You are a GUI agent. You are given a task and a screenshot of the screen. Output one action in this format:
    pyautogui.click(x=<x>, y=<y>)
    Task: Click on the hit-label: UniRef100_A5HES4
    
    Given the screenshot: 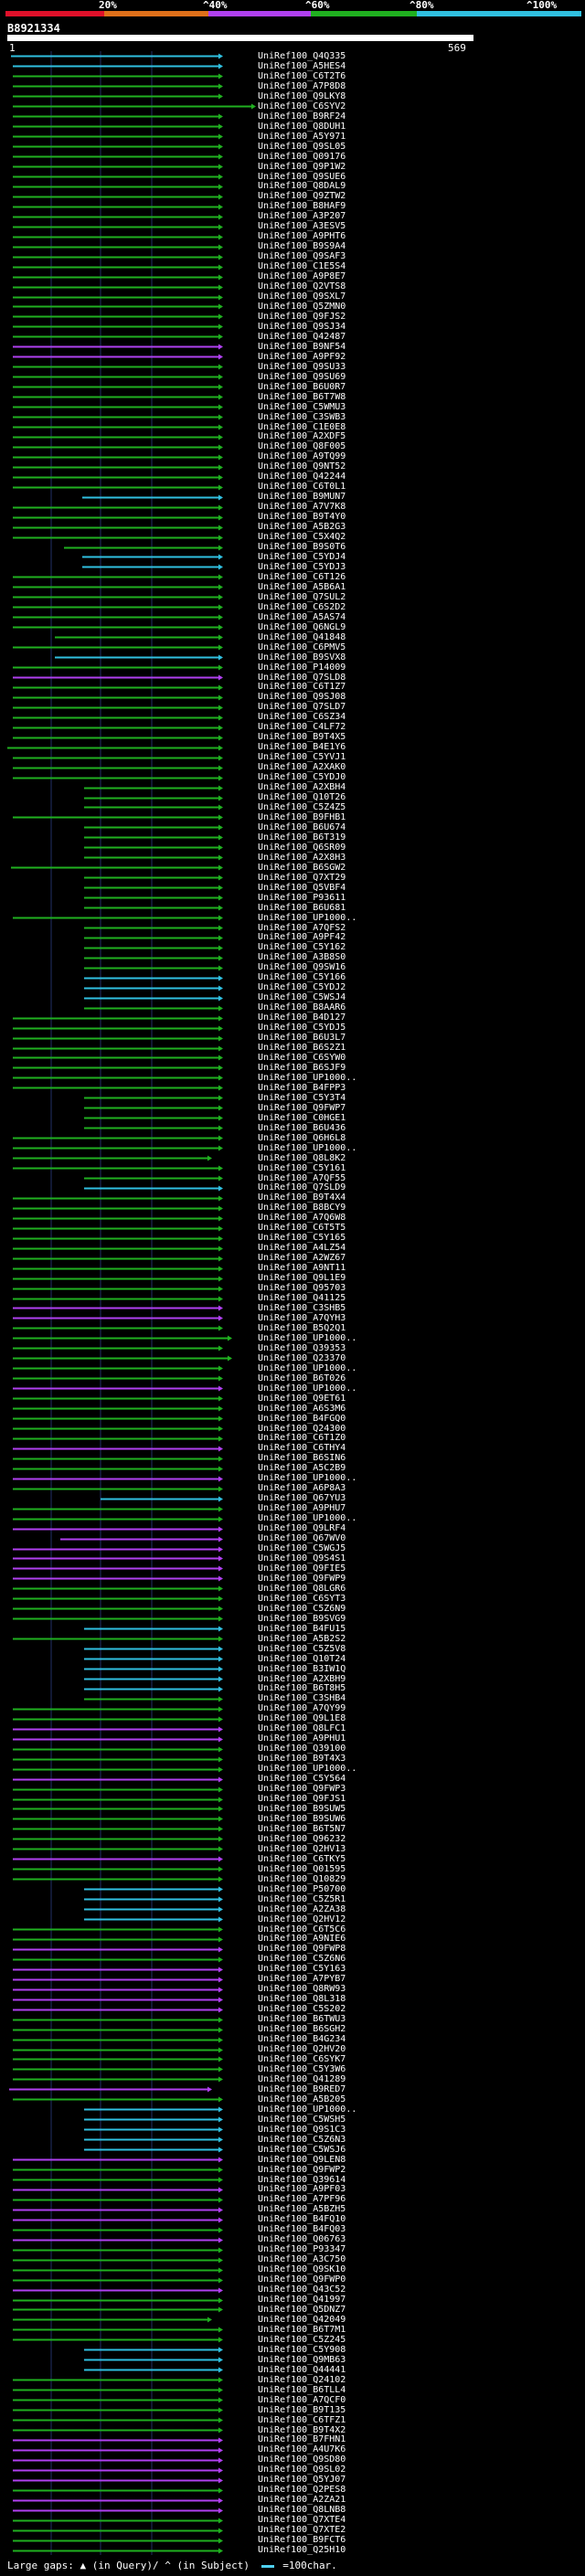 What is the action you would take?
    pyautogui.click(x=302, y=66)
    